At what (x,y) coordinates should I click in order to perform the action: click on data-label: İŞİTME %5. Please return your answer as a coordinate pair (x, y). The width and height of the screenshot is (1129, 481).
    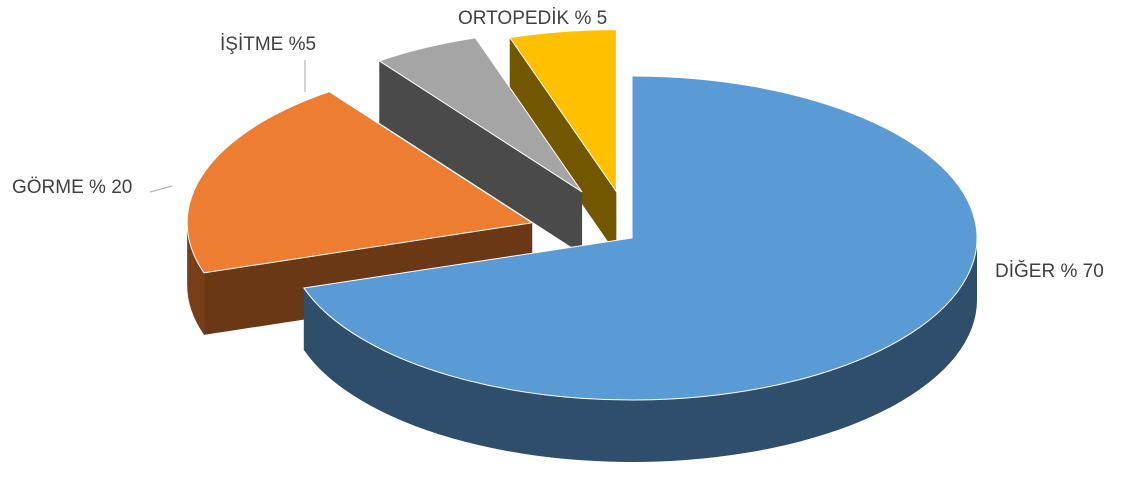
    Looking at the image, I should click on (268, 44).